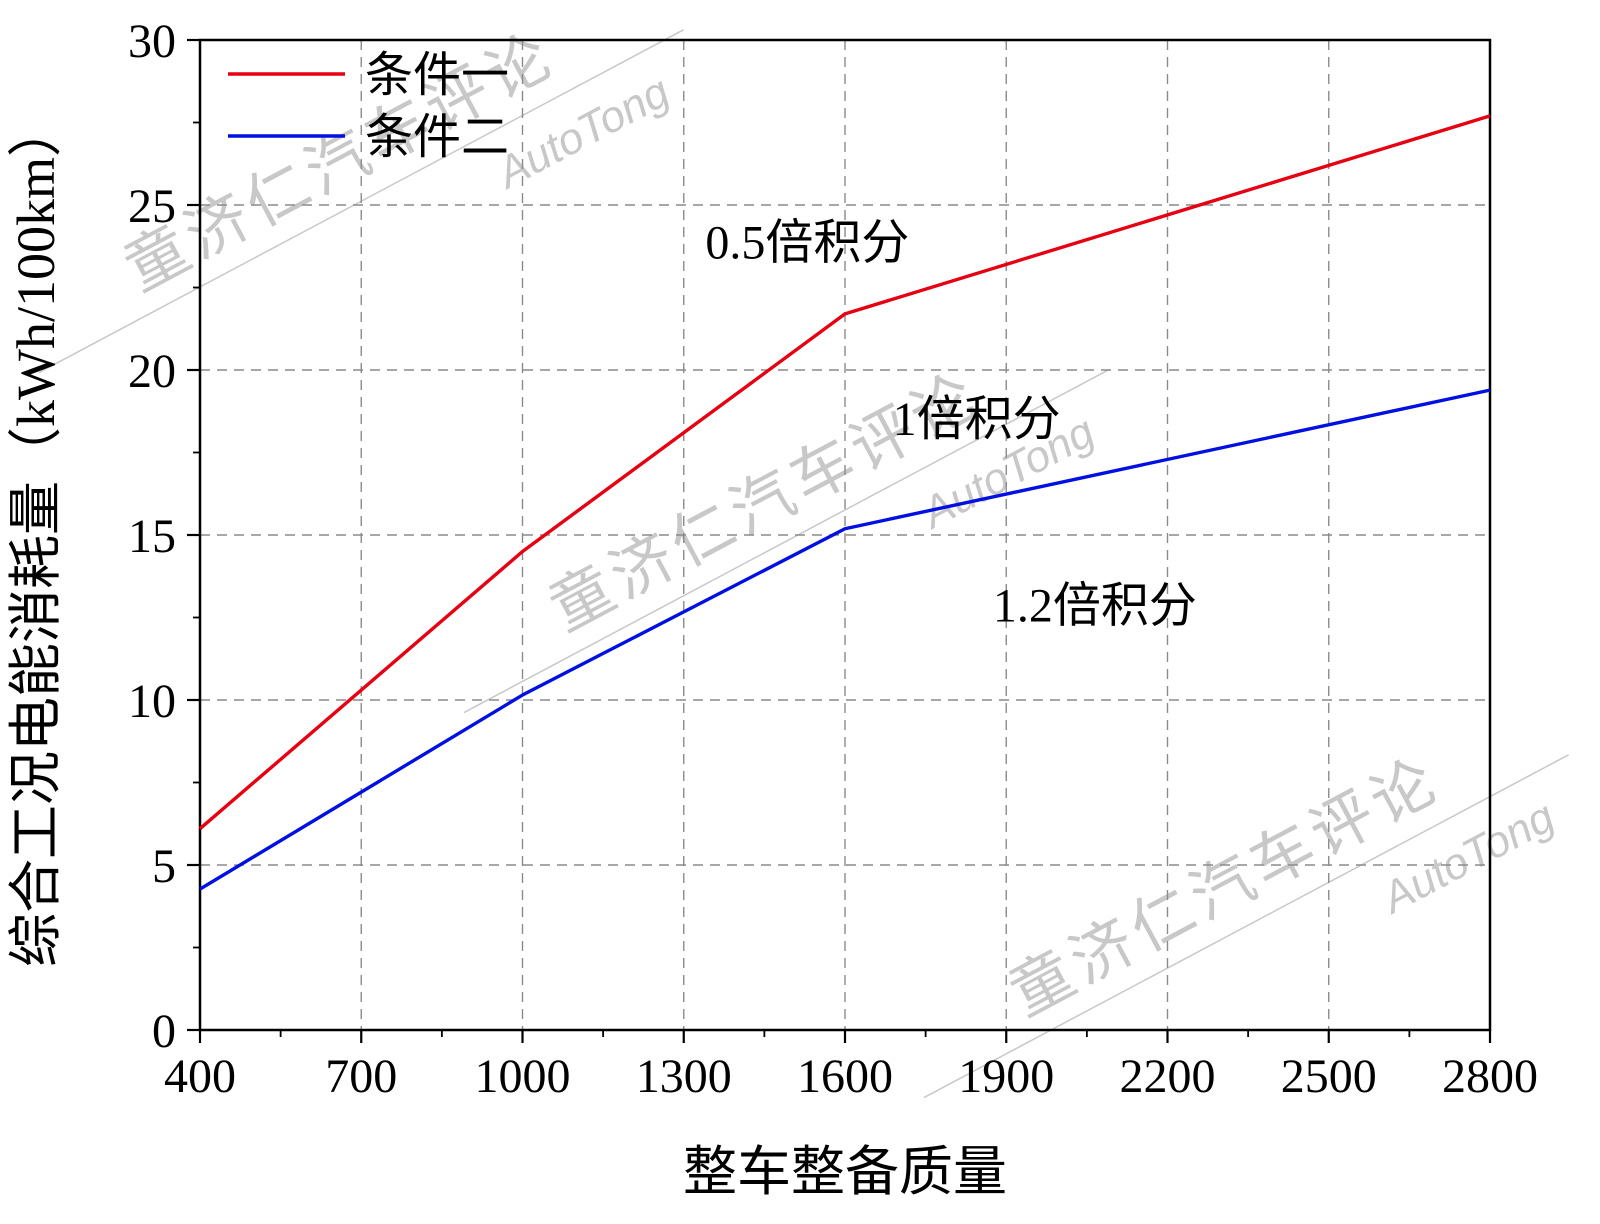 Image resolution: width=1600 pixels, height=1224 pixels. What do you see at coordinates (977, 419) in the screenshot?
I see `annotation: 1倍积分` at bounding box center [977, 419].